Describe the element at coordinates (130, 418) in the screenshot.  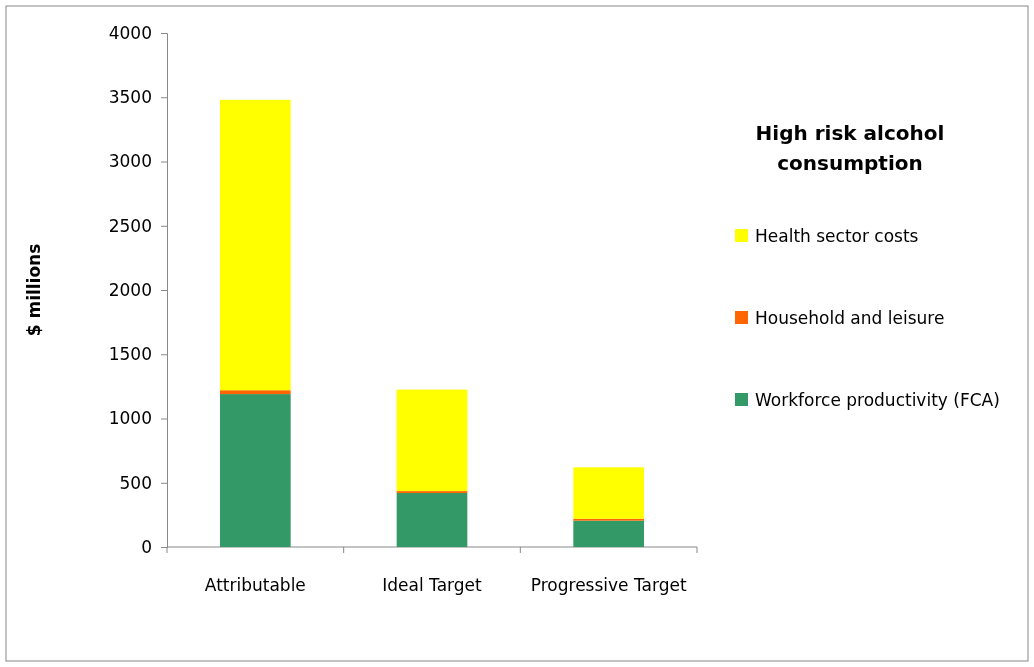
I see `y-tick-label: 1000` at that location.